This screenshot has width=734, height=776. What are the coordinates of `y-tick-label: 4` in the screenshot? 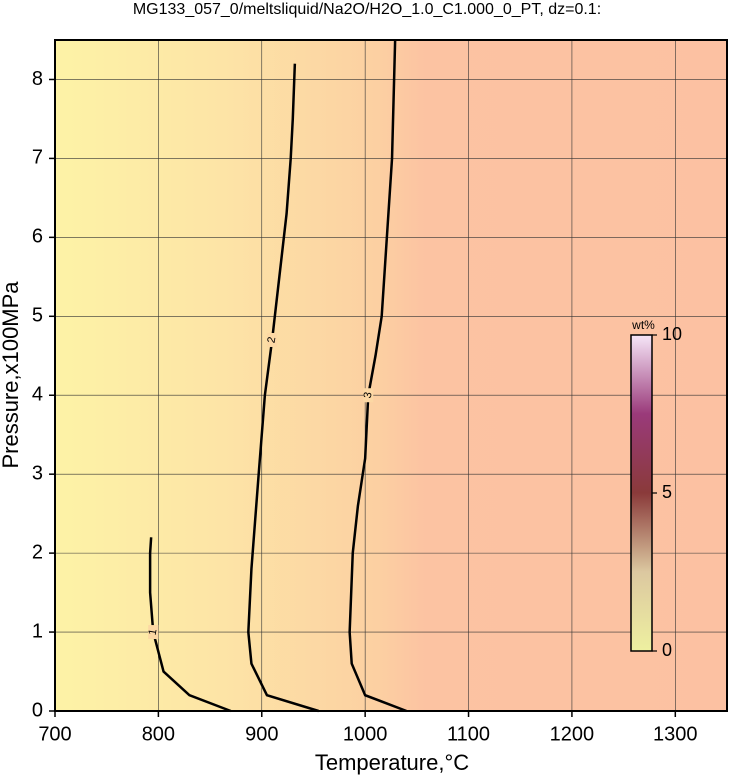 It's located at (37, 395).